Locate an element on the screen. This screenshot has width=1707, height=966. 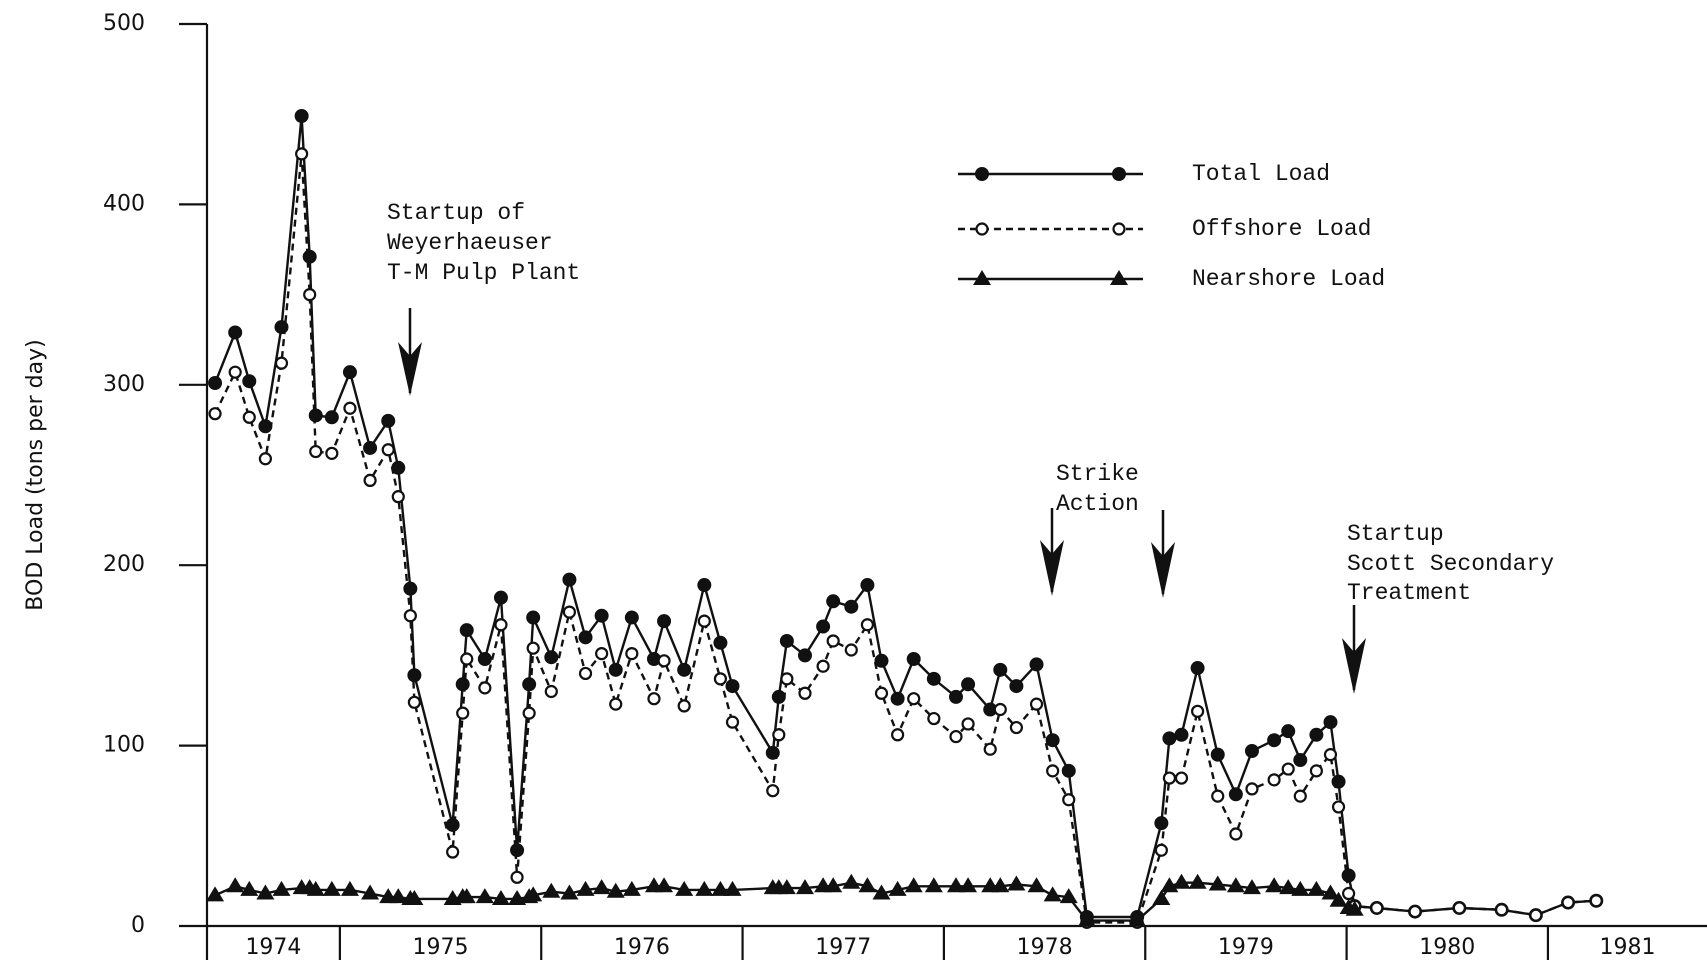
y-tick-label: 500 is located at coordinates (124, 23).